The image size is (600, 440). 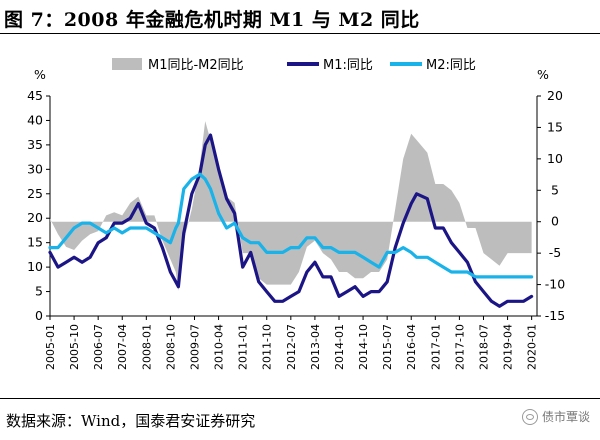 I want to click on x-tick-label: 2013-04, so click(x=315, y=347).